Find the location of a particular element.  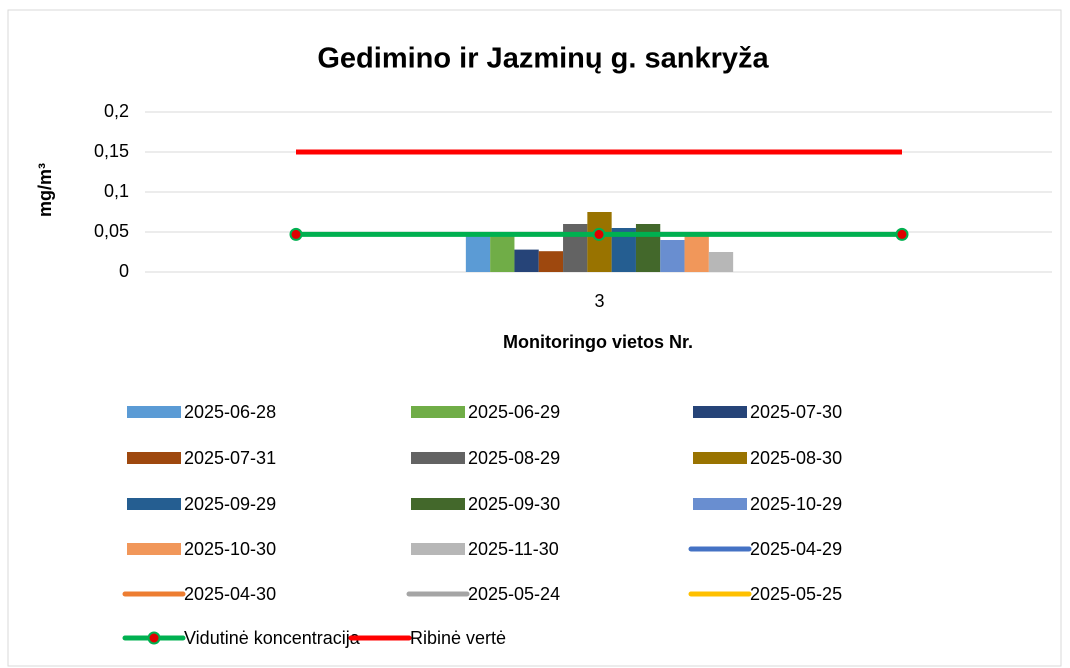

y-tick-label: 0,05 is located at coordinates (111, 231).